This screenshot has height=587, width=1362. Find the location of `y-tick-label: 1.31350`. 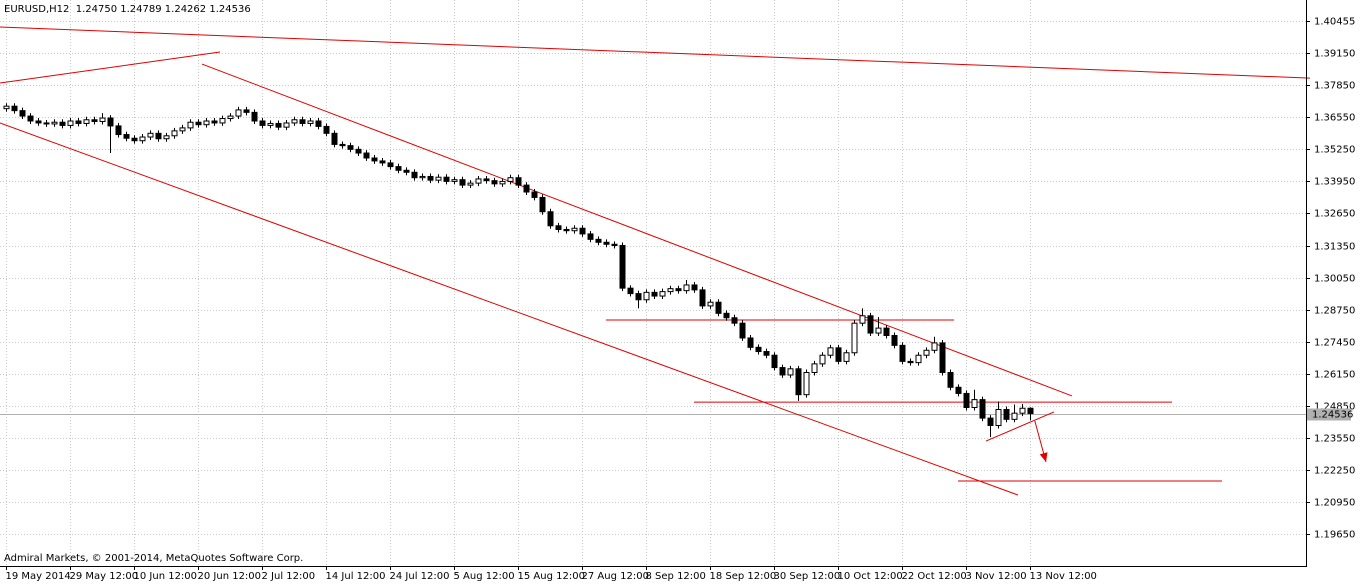

y-tick-label: 1.31350 is located at coordinates (1334, 247).